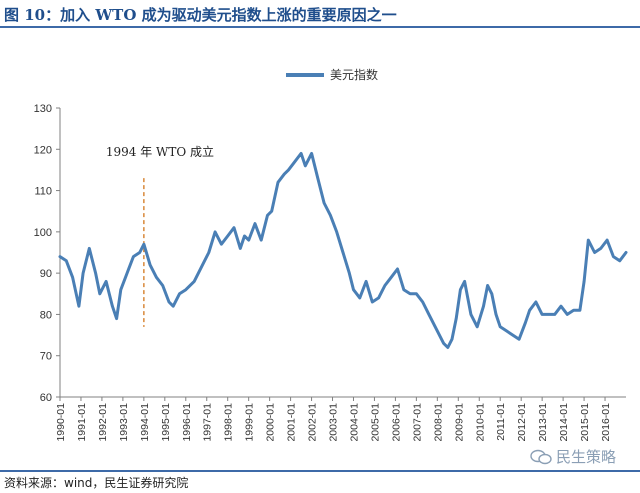 Image resolution: width=640 pixels, height=493 pixels. Describe the element at coordinates (320, 471) in the screenshot. I see `footer-rule` at that location.